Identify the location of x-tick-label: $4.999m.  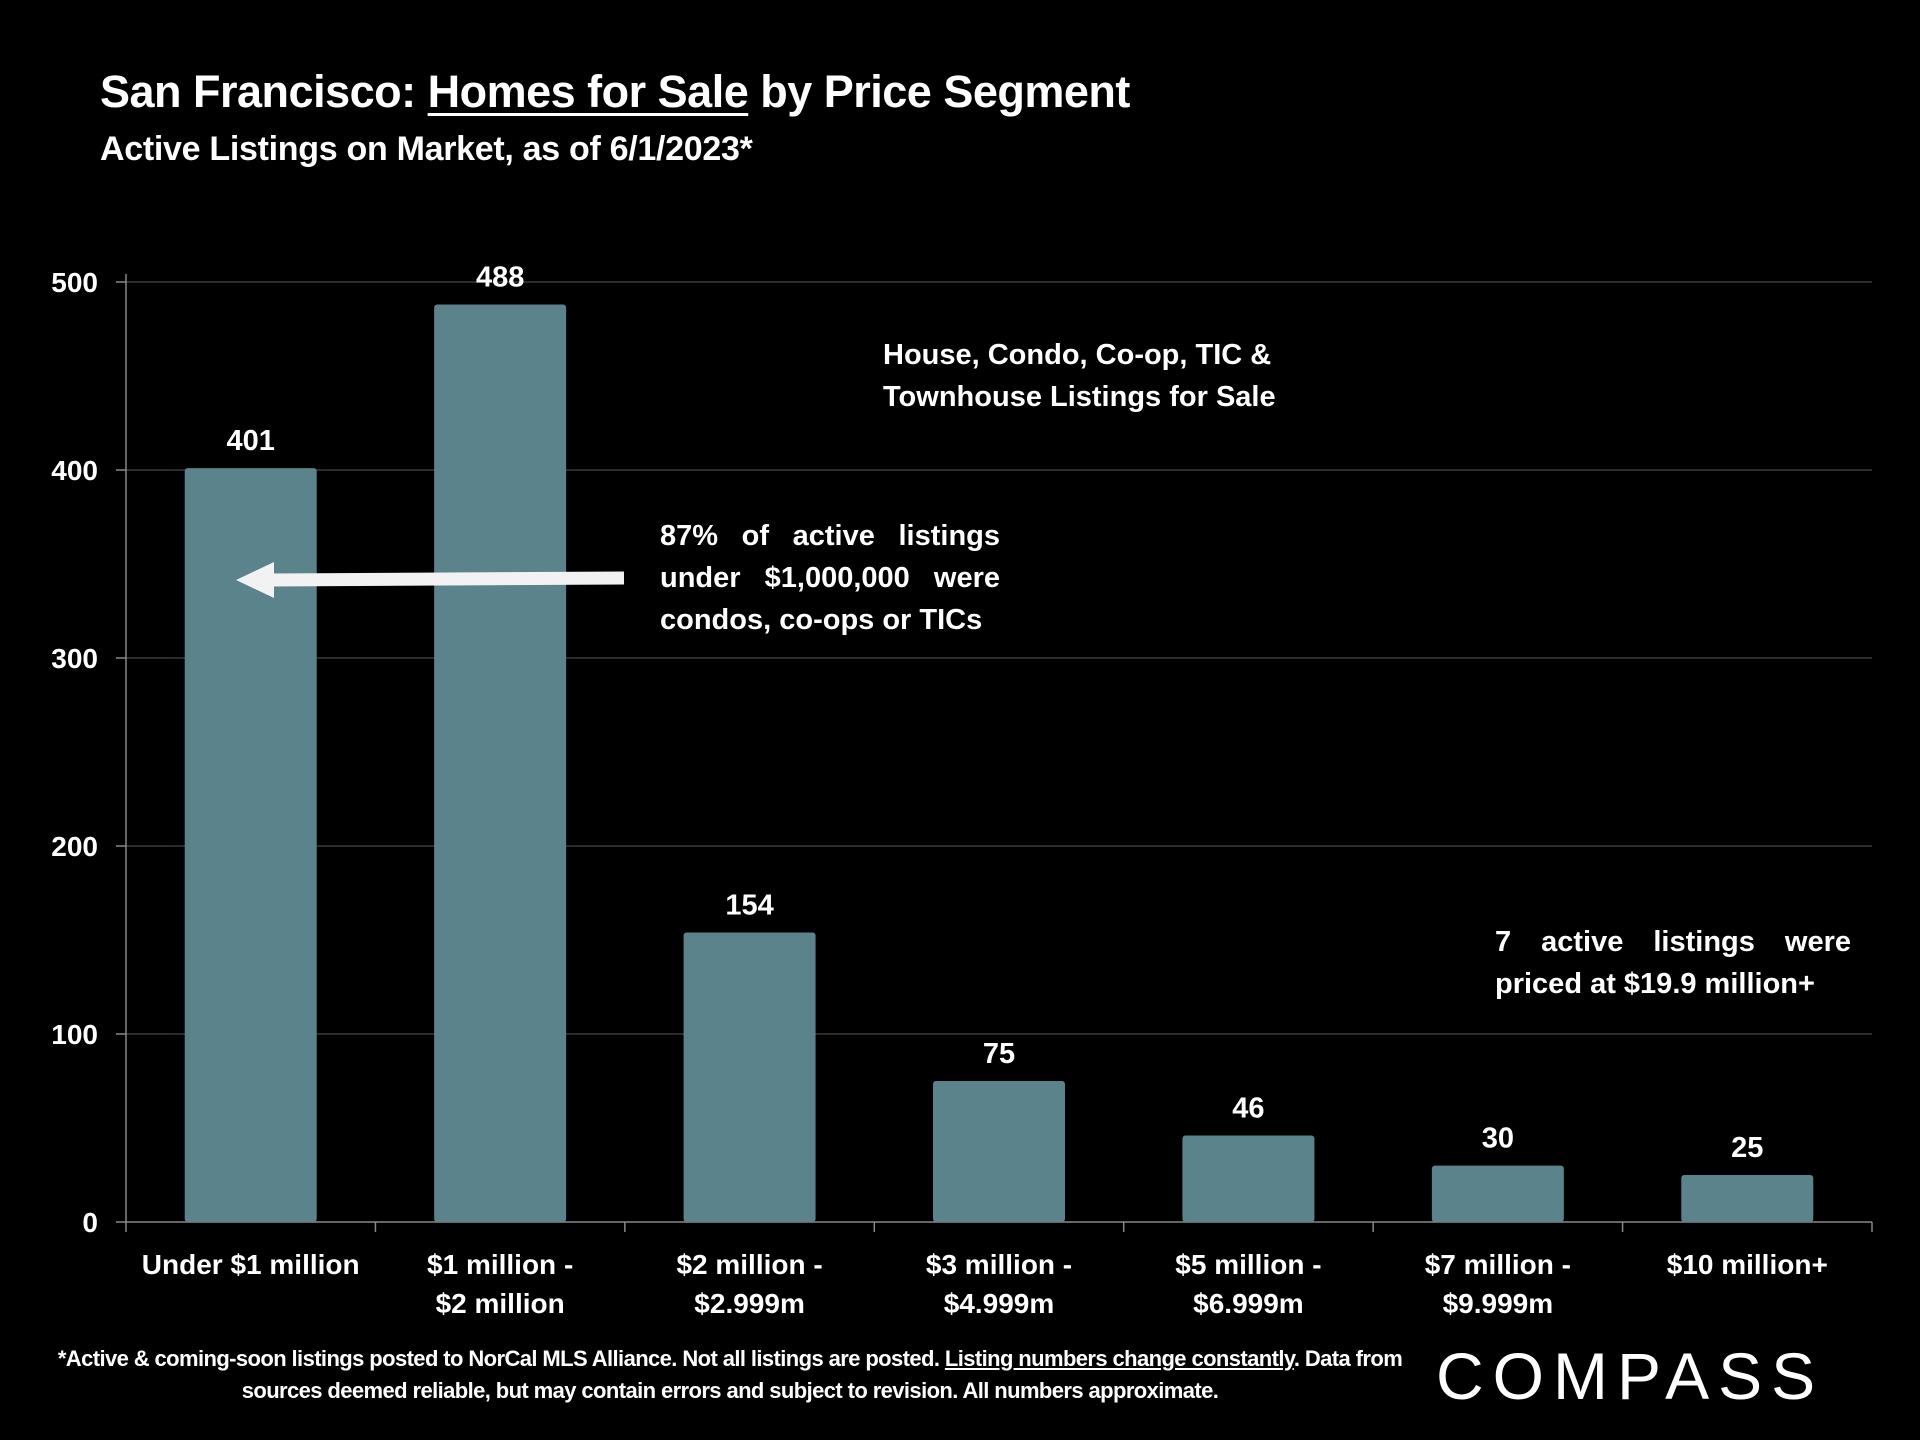
(999, 1303).